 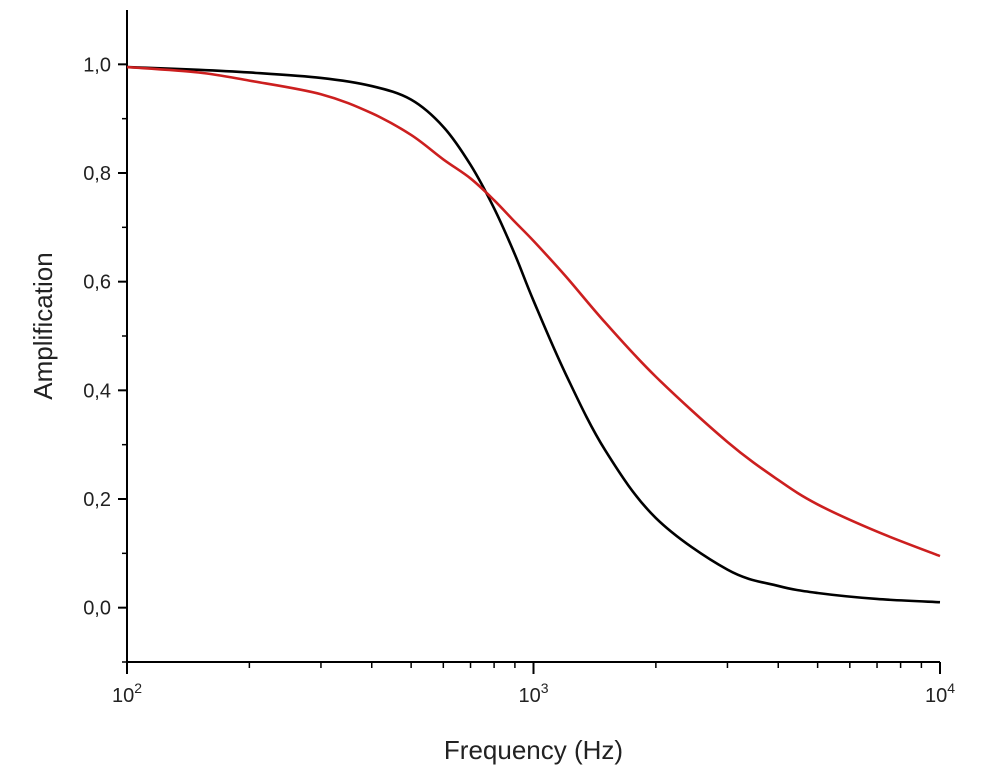 I want to click on y-axis-ticks: 0,0 0,2 0,4 0,6 0,8 1,0, so click(x=105, y=358).